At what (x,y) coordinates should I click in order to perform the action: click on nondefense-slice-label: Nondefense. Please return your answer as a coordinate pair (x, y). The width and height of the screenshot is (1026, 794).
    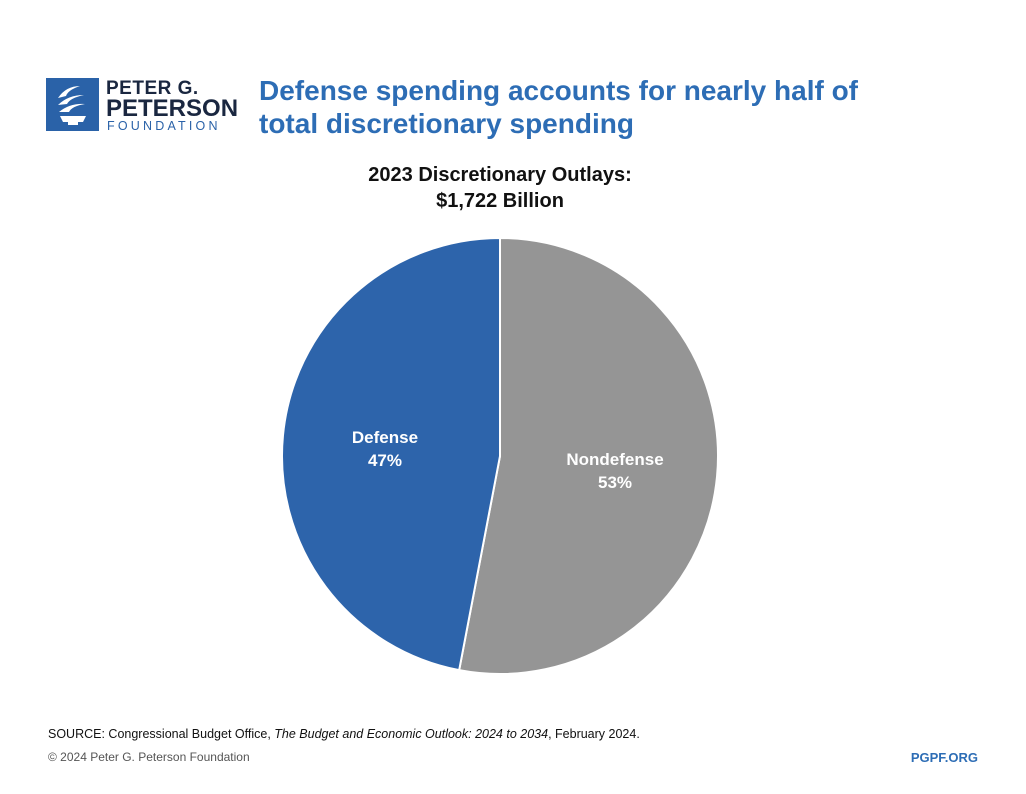
    Looking at the image, I should click on (614, 459).